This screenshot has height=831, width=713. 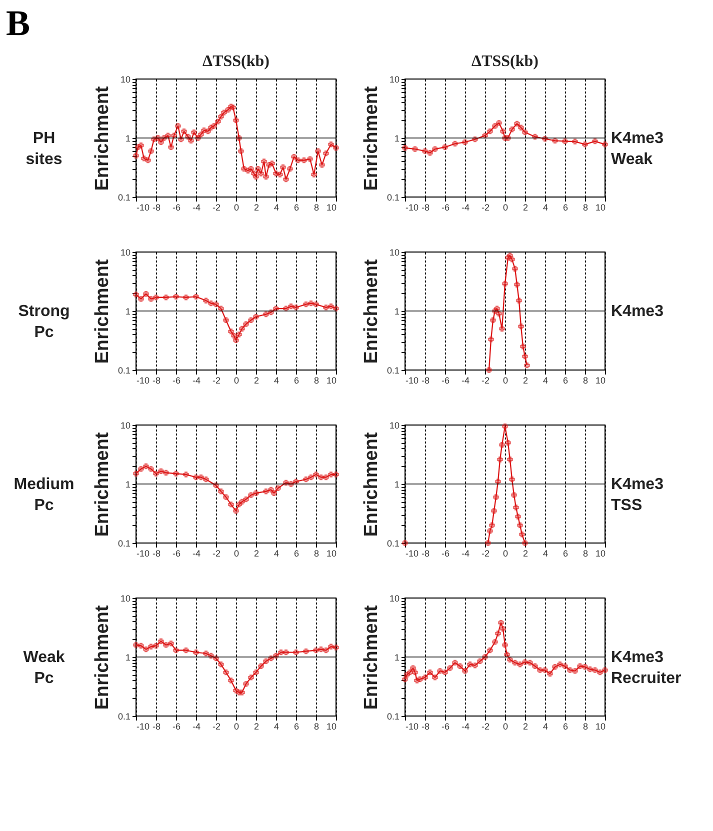 What do you see at coordinates (637, 149) in the screenshot?
I see `text: K4me3 Weak` at bounding box center [637, 149].